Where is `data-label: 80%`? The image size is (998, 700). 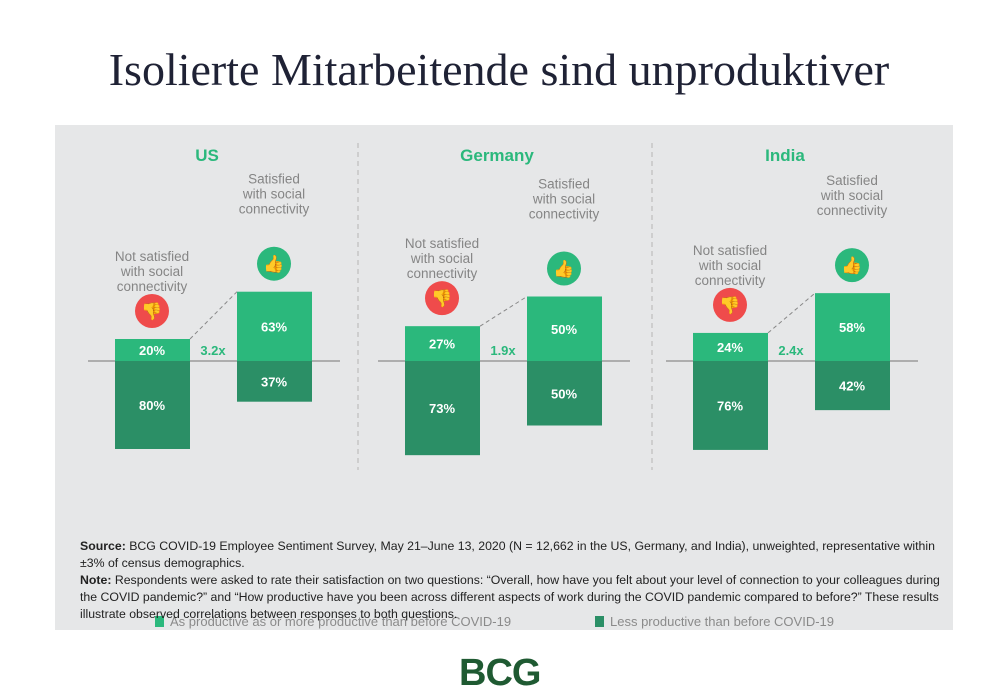 data-label: 80% is located at coordinates (152, 405).